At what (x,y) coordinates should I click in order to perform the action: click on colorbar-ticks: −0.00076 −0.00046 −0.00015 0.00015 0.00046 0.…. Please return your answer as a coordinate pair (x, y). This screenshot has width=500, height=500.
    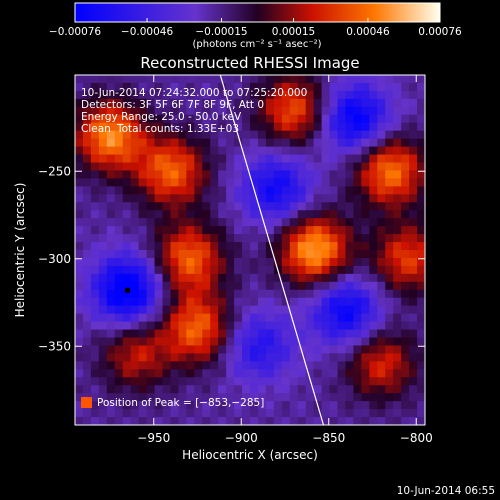
    Looking at the image, I should click on (255, 28).